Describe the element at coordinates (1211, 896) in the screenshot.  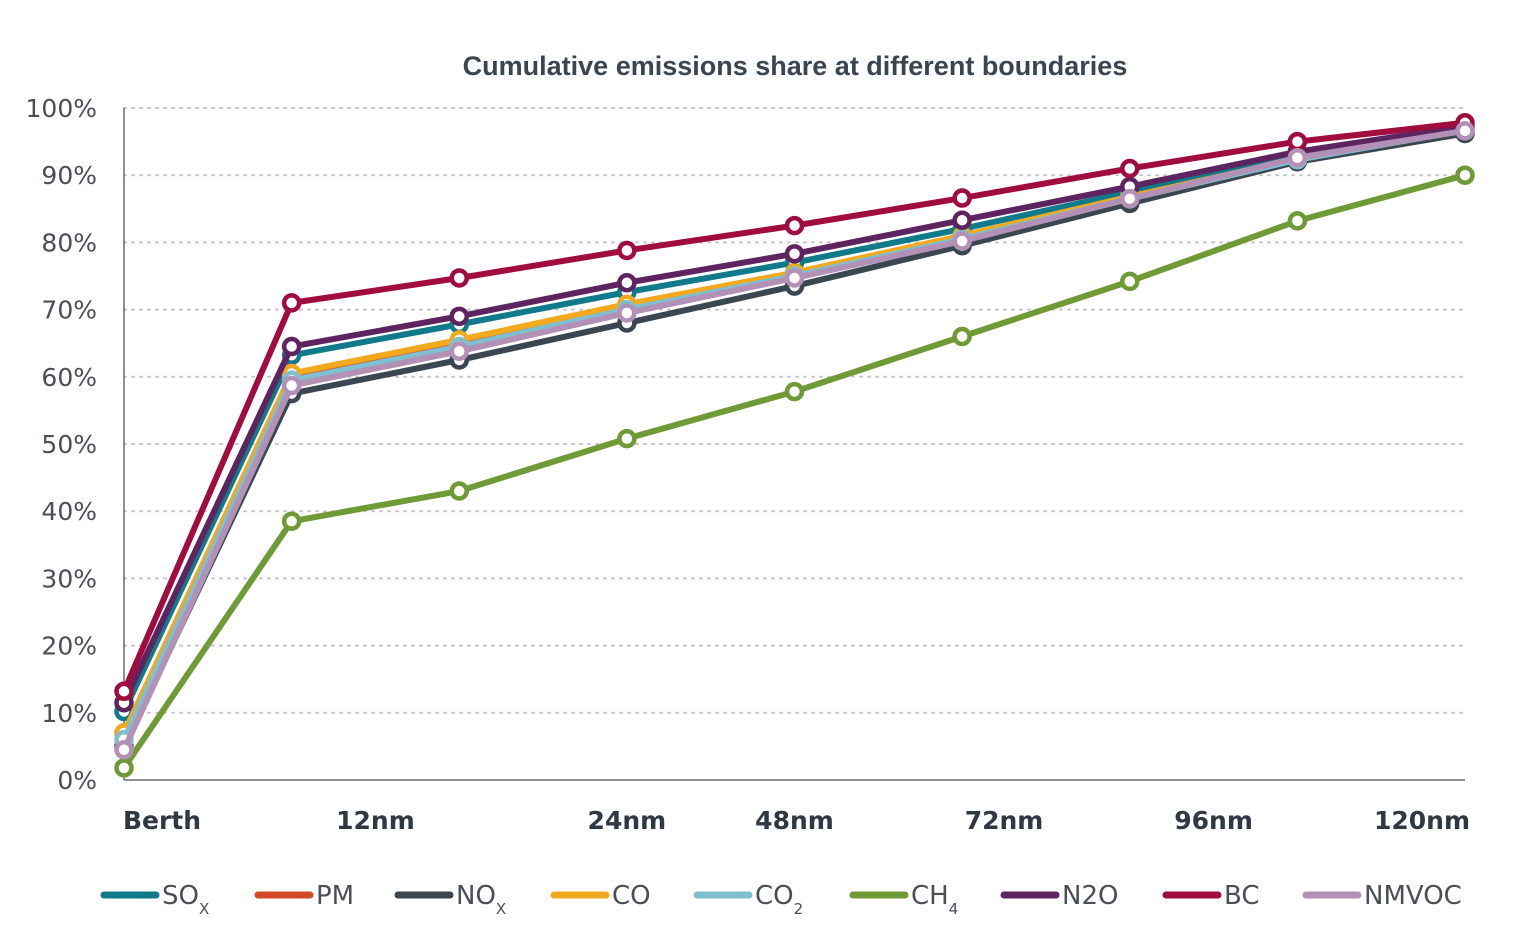
I see `legend-item: BC` at that location.